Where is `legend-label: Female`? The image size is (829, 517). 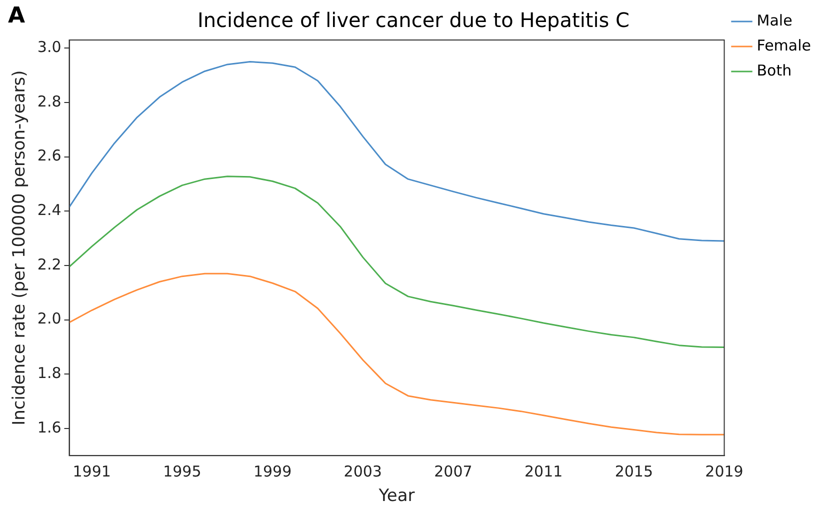 legend-label: Female is located at coordinates (784, 45).